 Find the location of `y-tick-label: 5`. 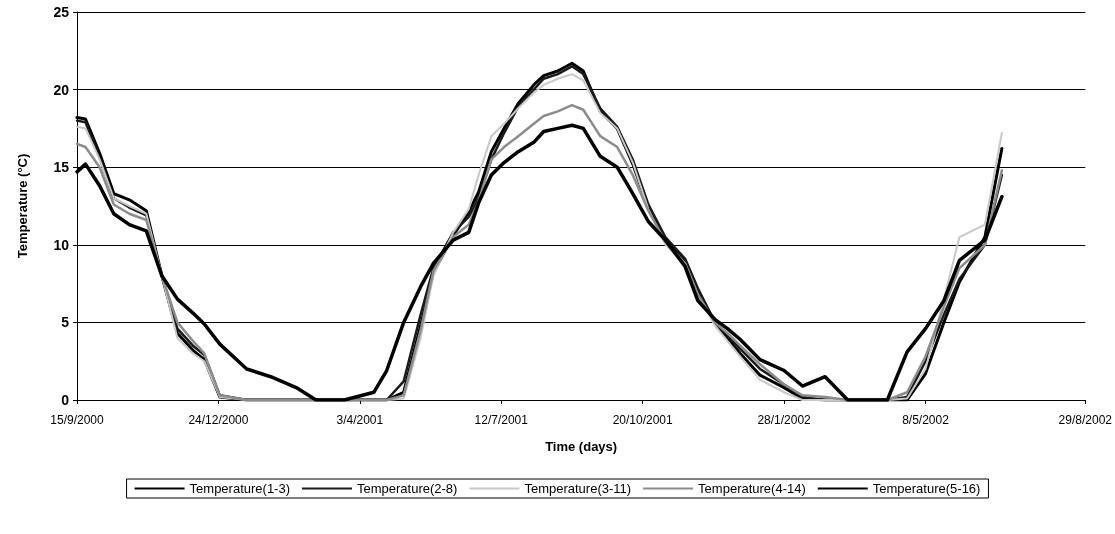

y-tick-label: 5 is located at coordinates (65, 322).